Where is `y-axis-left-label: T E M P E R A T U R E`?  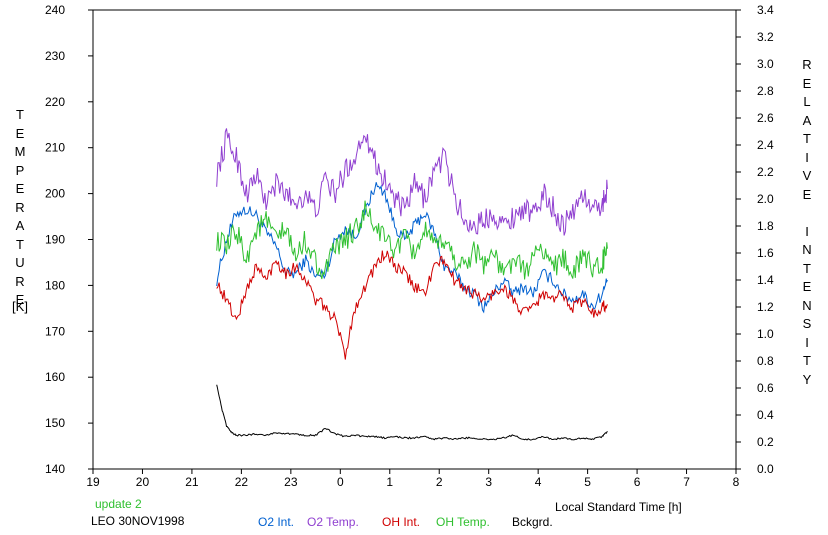
y-axis-left-label: T E M P E R A T U R E is located at coordinates (20, 207).